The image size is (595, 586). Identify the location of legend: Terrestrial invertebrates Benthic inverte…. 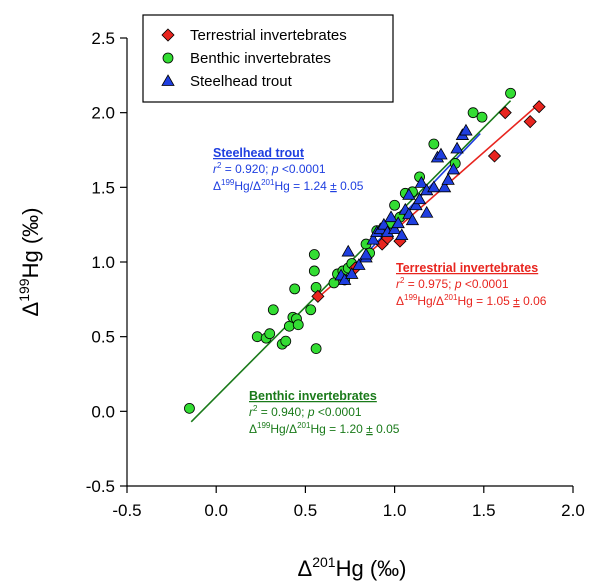
(268, 58).